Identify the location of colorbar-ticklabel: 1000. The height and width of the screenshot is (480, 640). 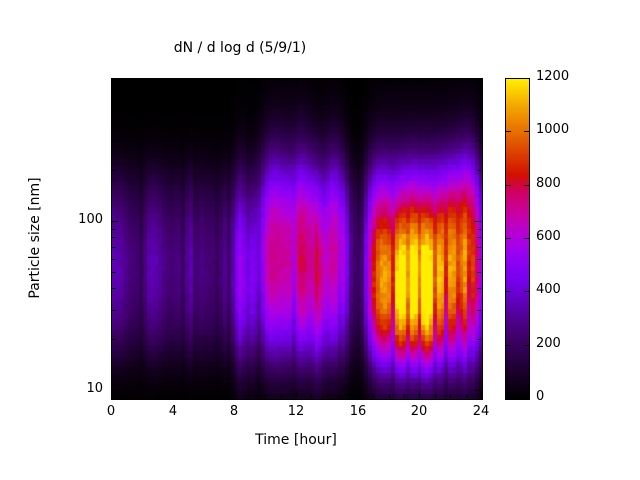
(553, 129).